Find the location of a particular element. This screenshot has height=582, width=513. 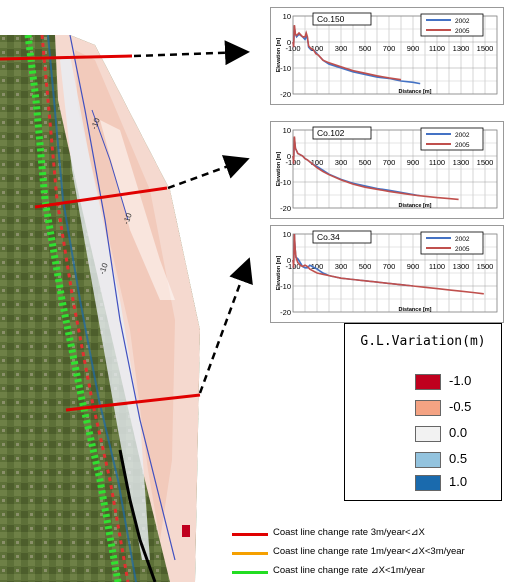

coastline-legend-item: Coast line change rate 3m/year<⊿X is located at coordinates (372, 534).